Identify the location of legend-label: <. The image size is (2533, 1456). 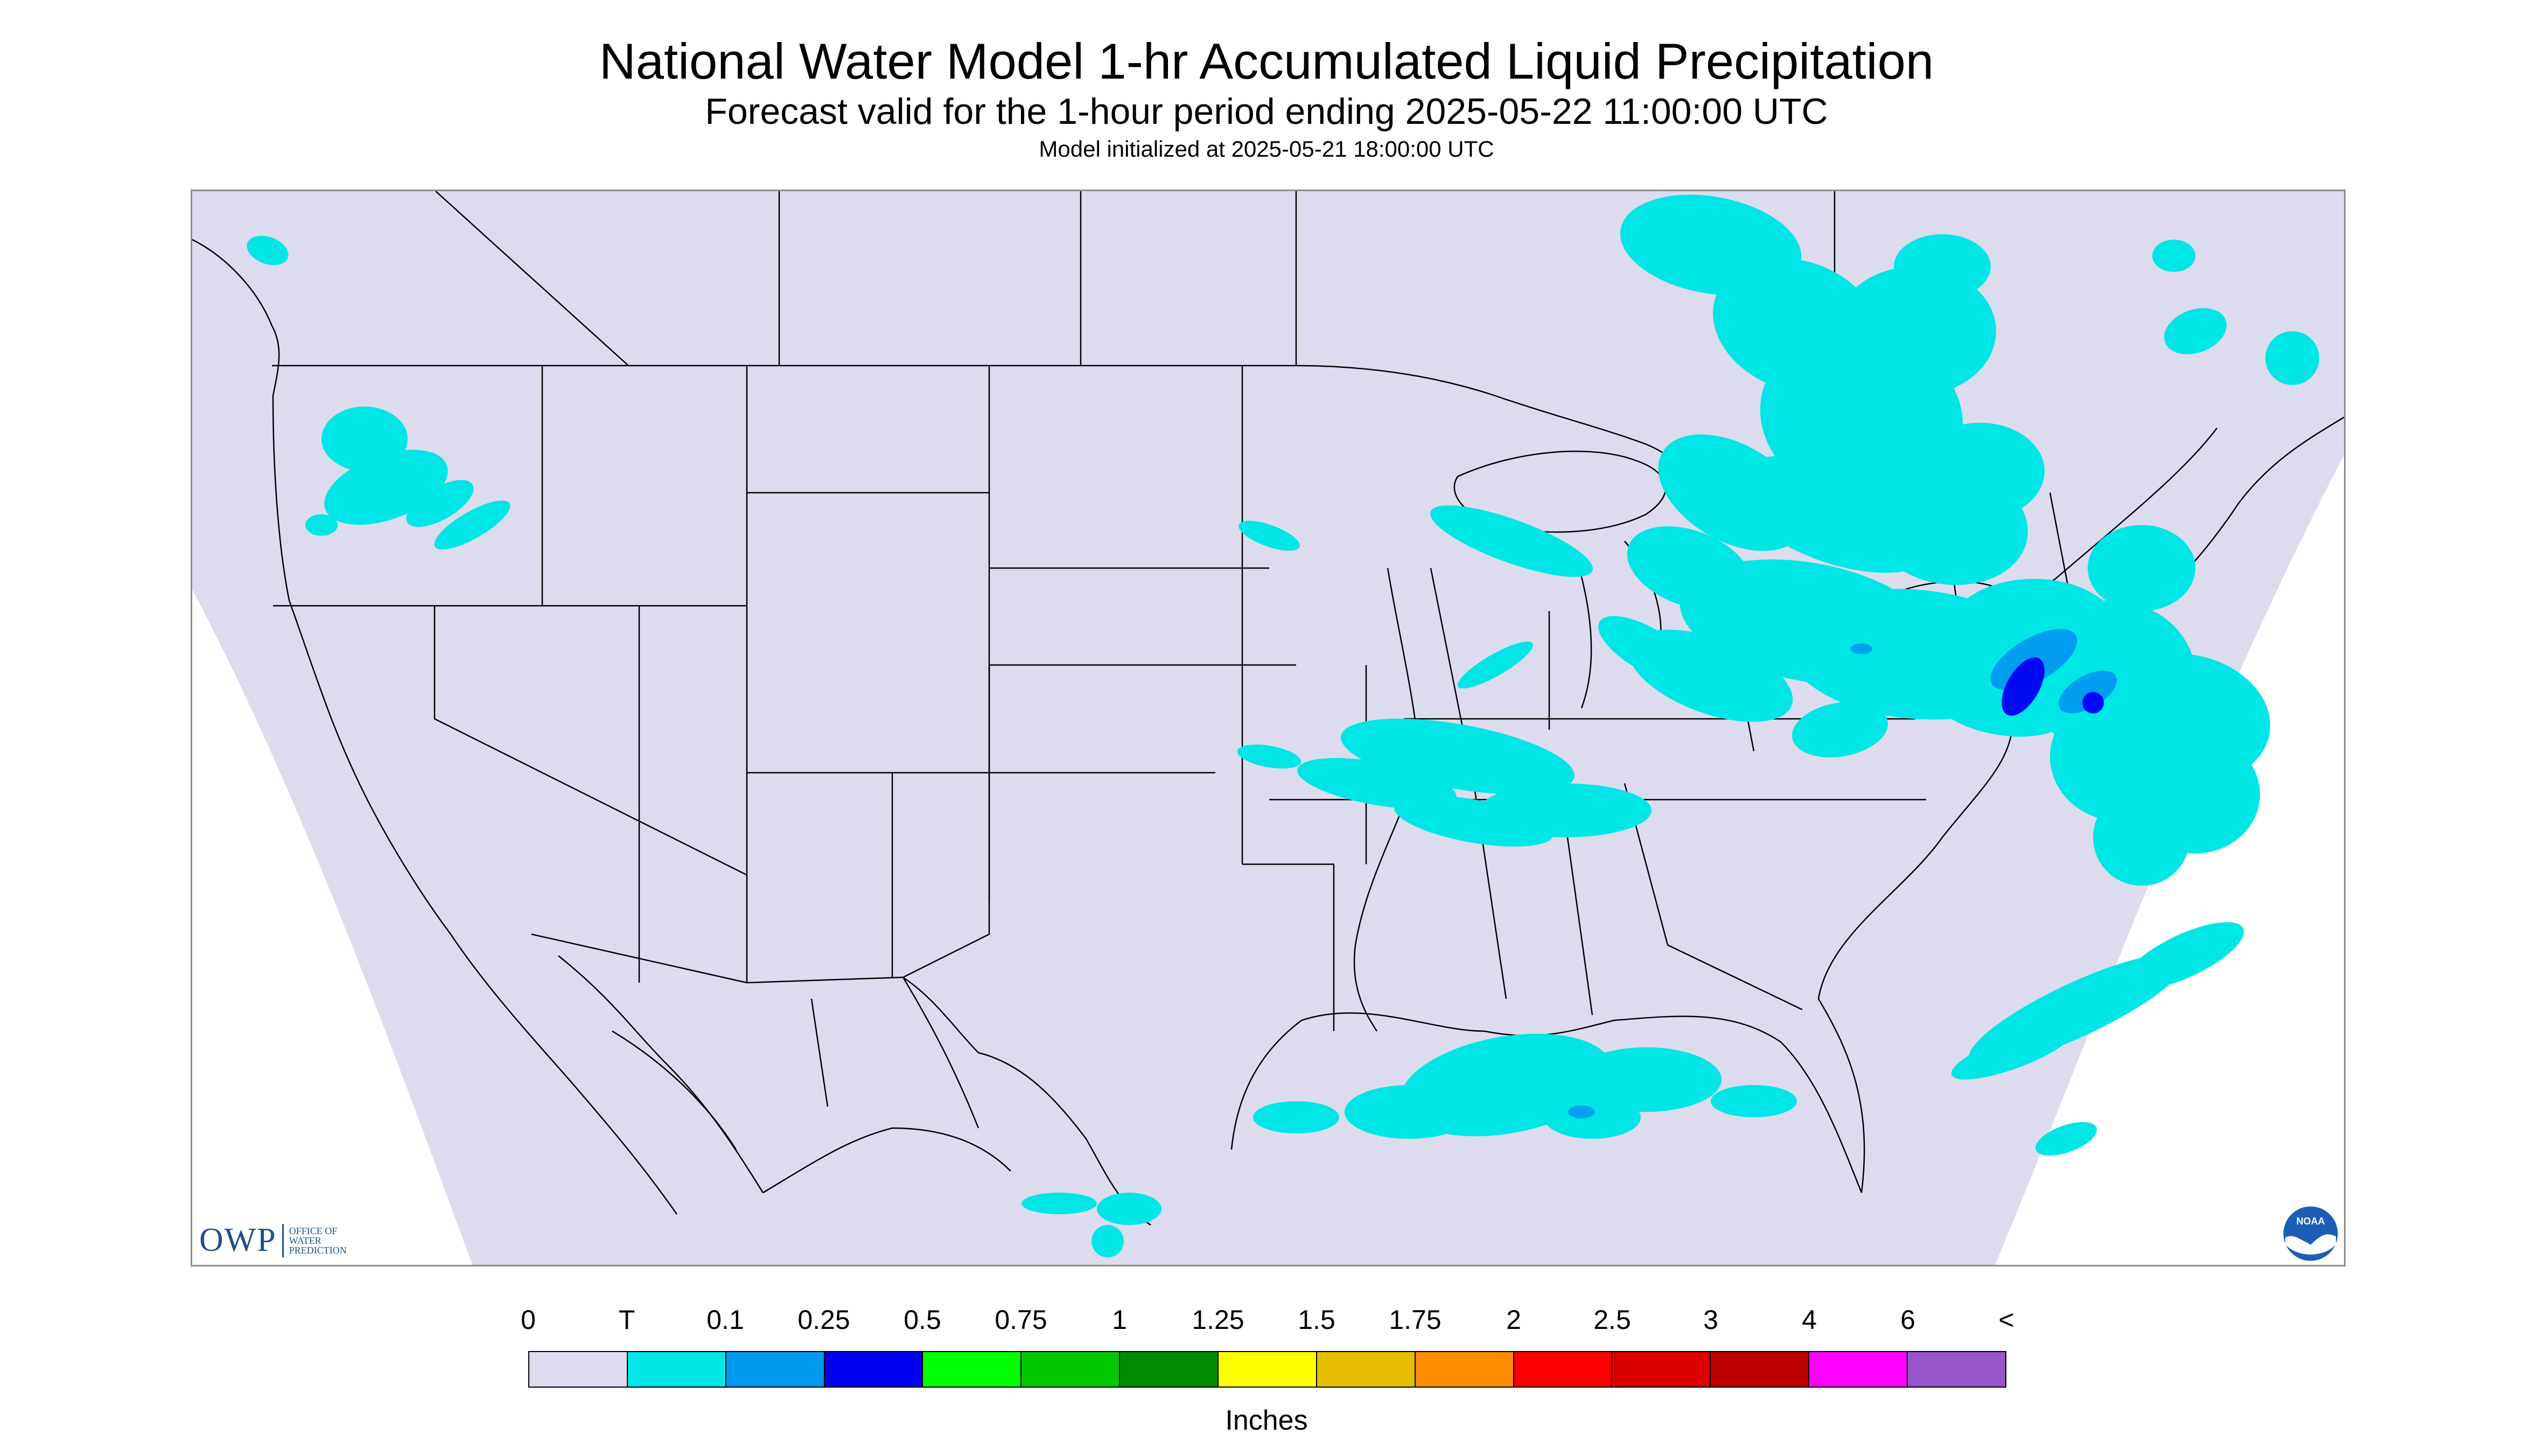
(2006, 1320).